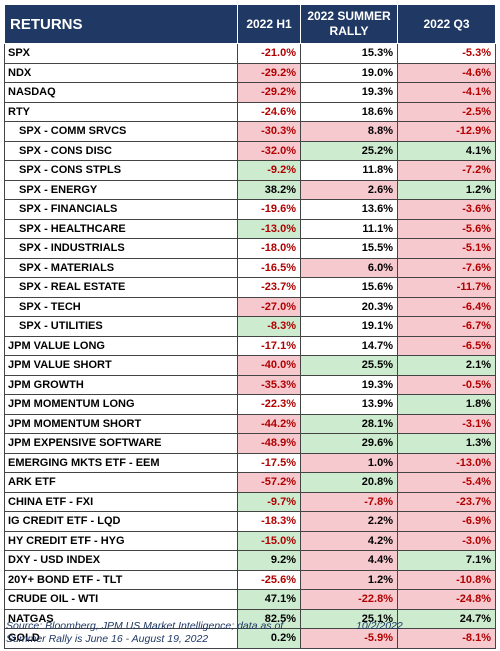  Describe the element at coordinates (121, 560) in the screenshot. I see `row-label: DXY - USD INDEX` at that location.